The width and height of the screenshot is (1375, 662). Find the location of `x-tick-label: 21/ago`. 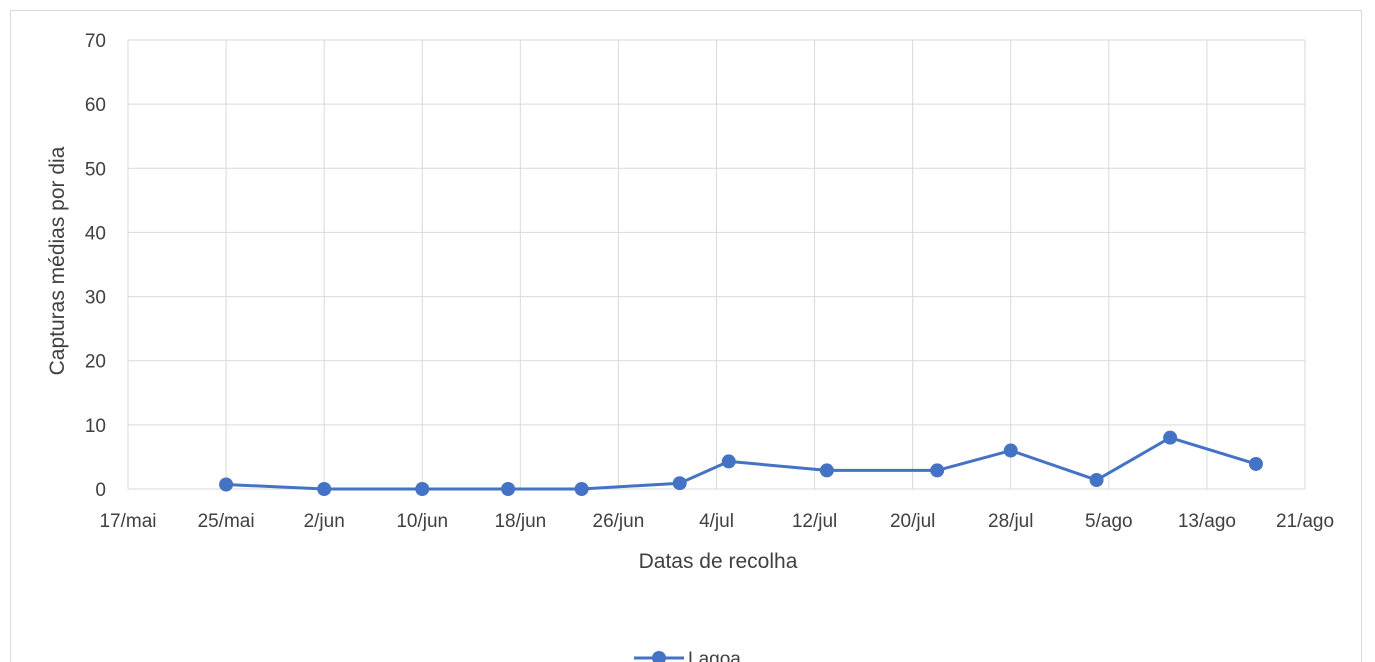

x-tick-label: 21/ago is located at coordinates (1305, 521).